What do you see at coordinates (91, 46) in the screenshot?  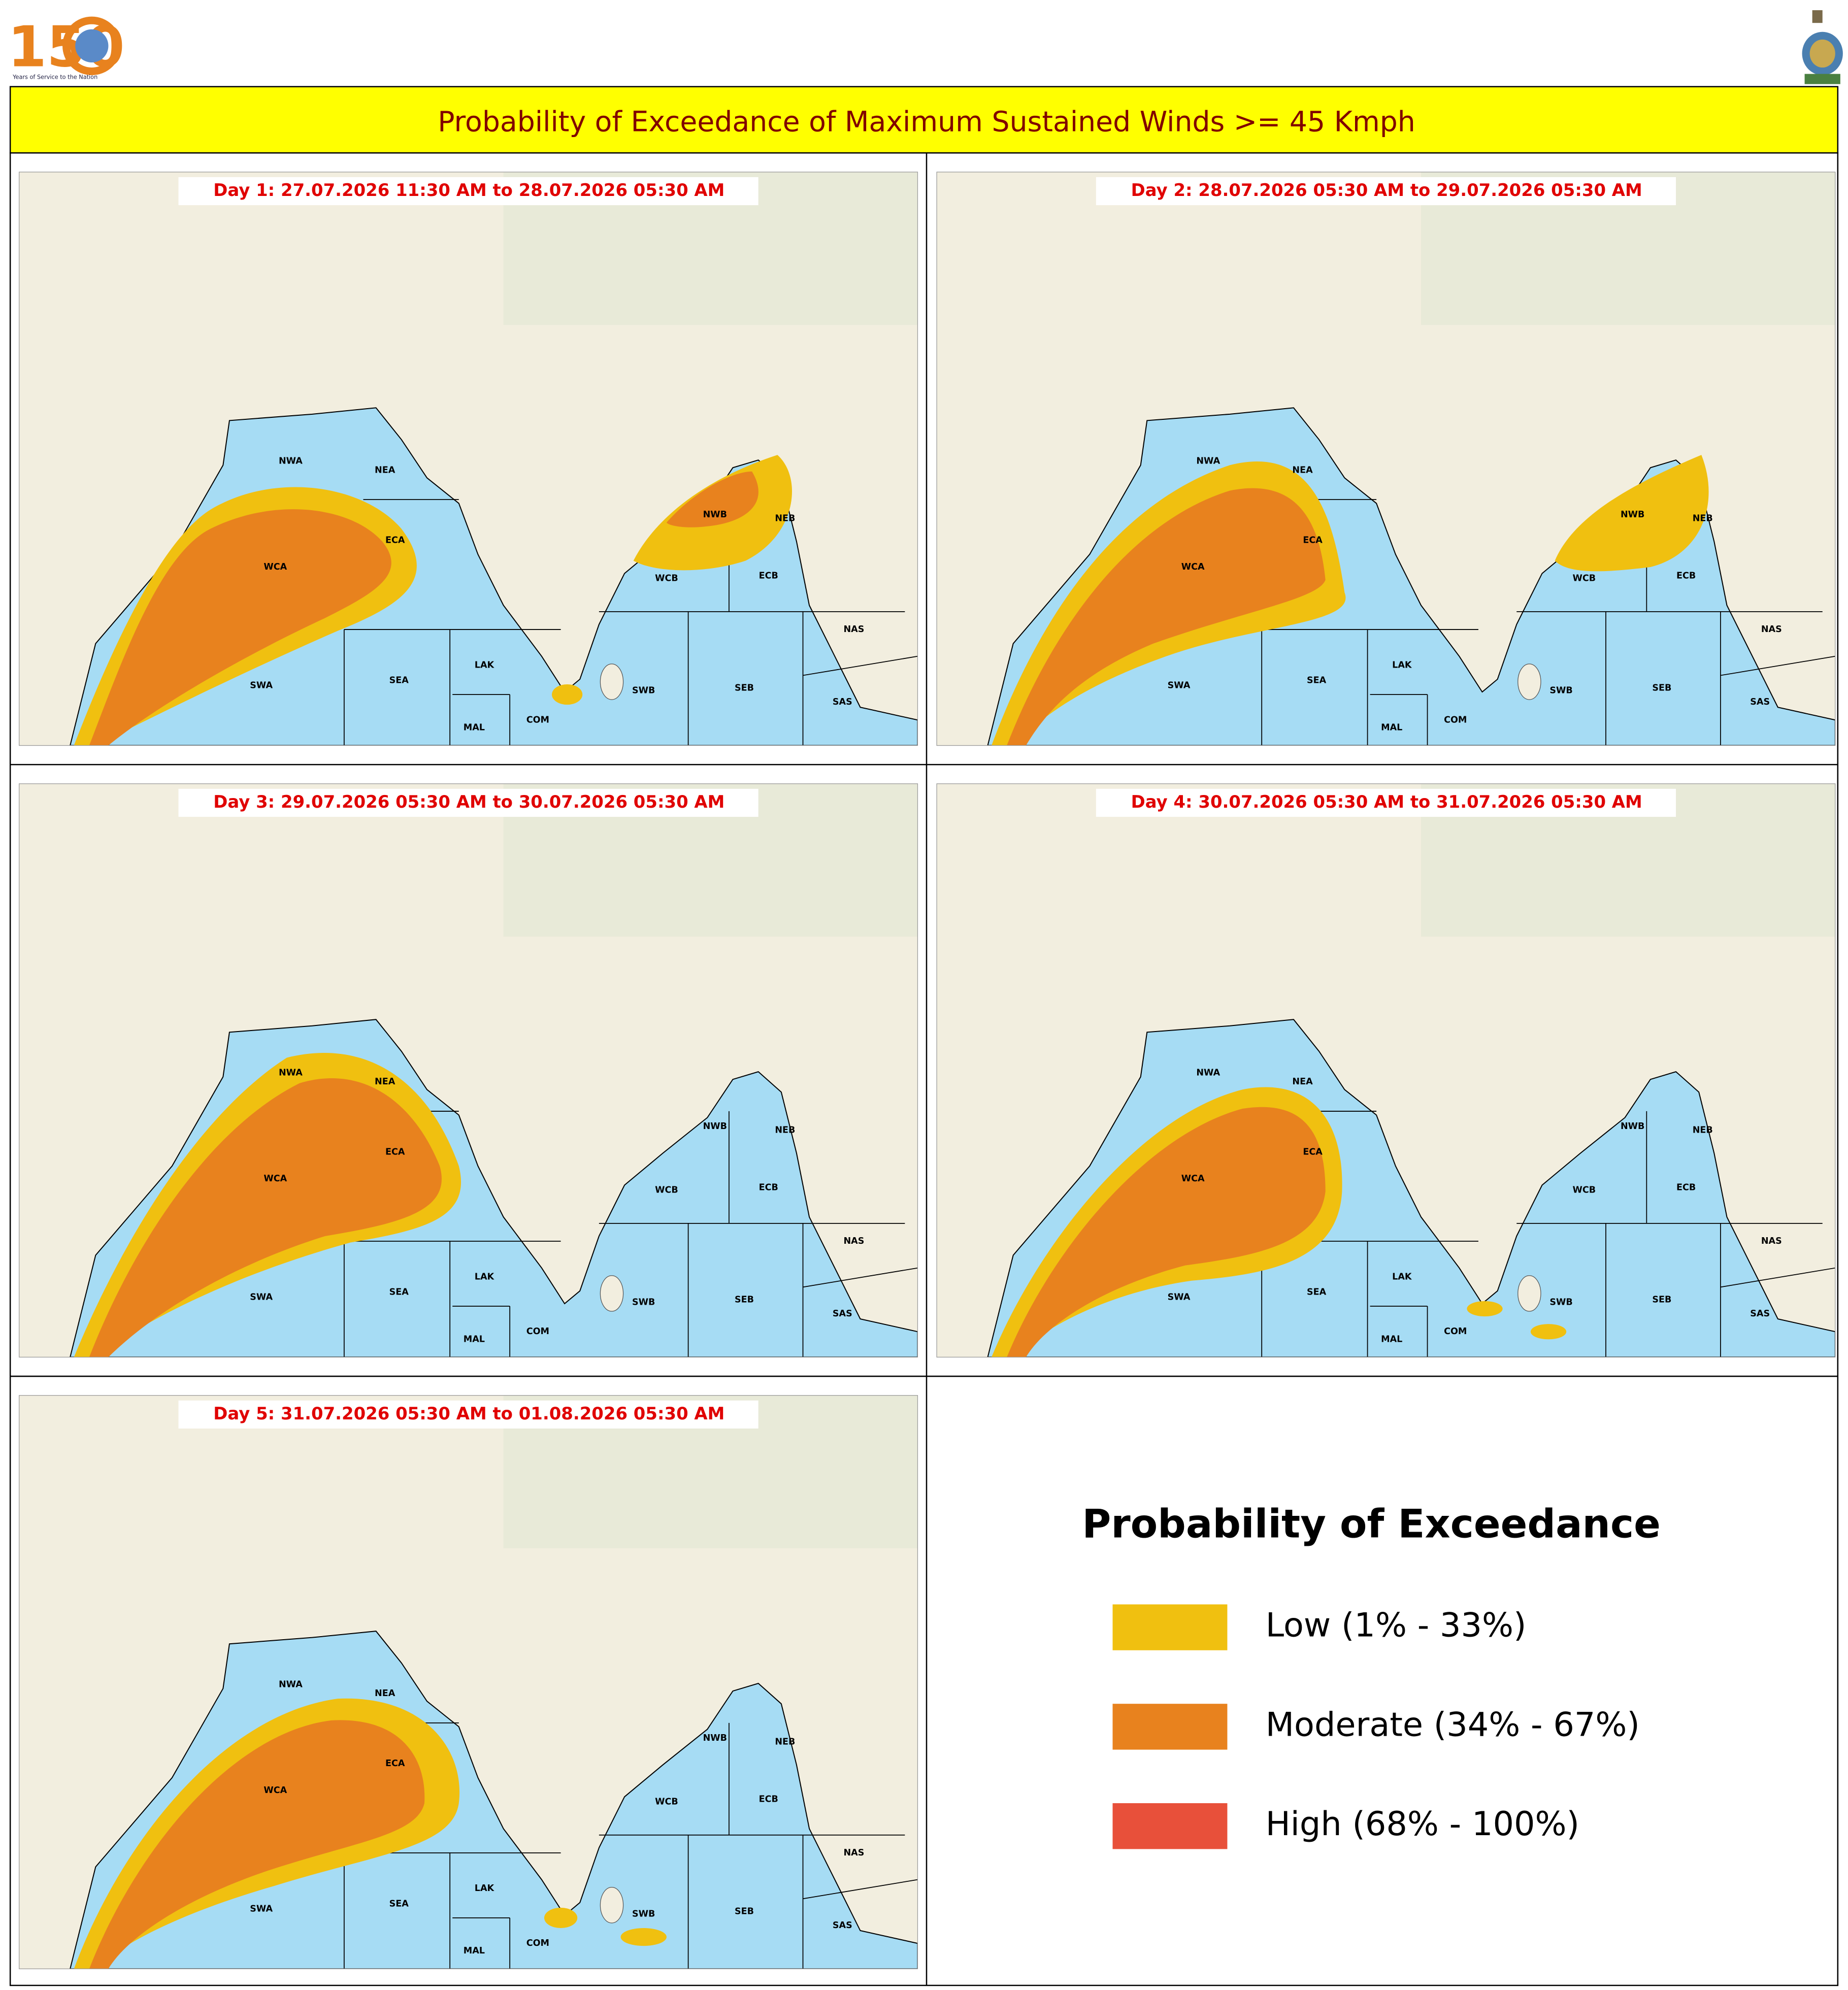 I see `logo-ring` at bounding box center [91, 46].